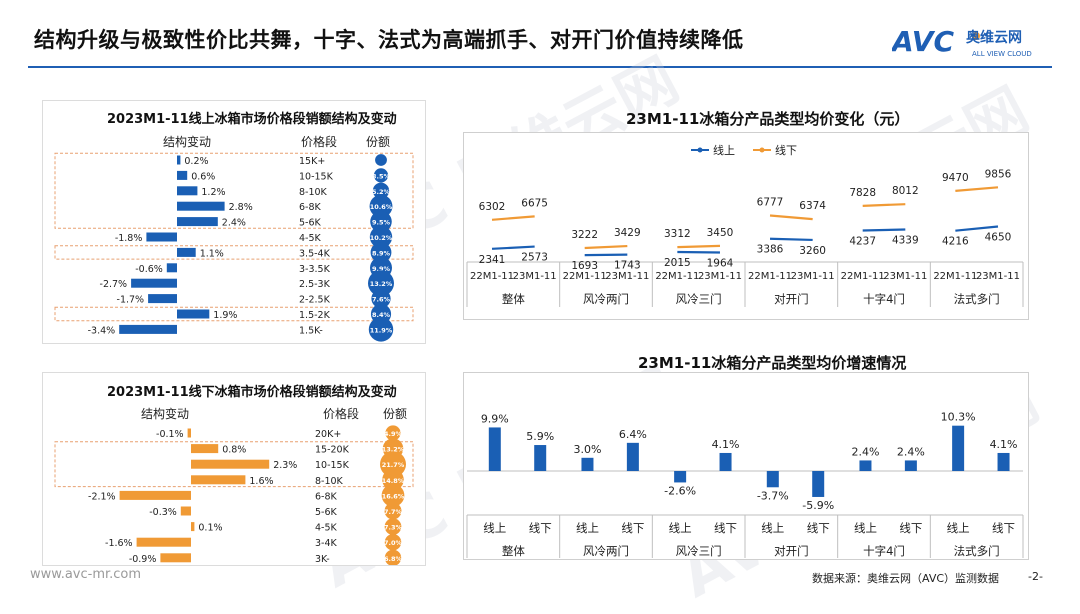  Describe the element at coordinates (381, 160) in the screenshot. I see `share-bubble` at that location.